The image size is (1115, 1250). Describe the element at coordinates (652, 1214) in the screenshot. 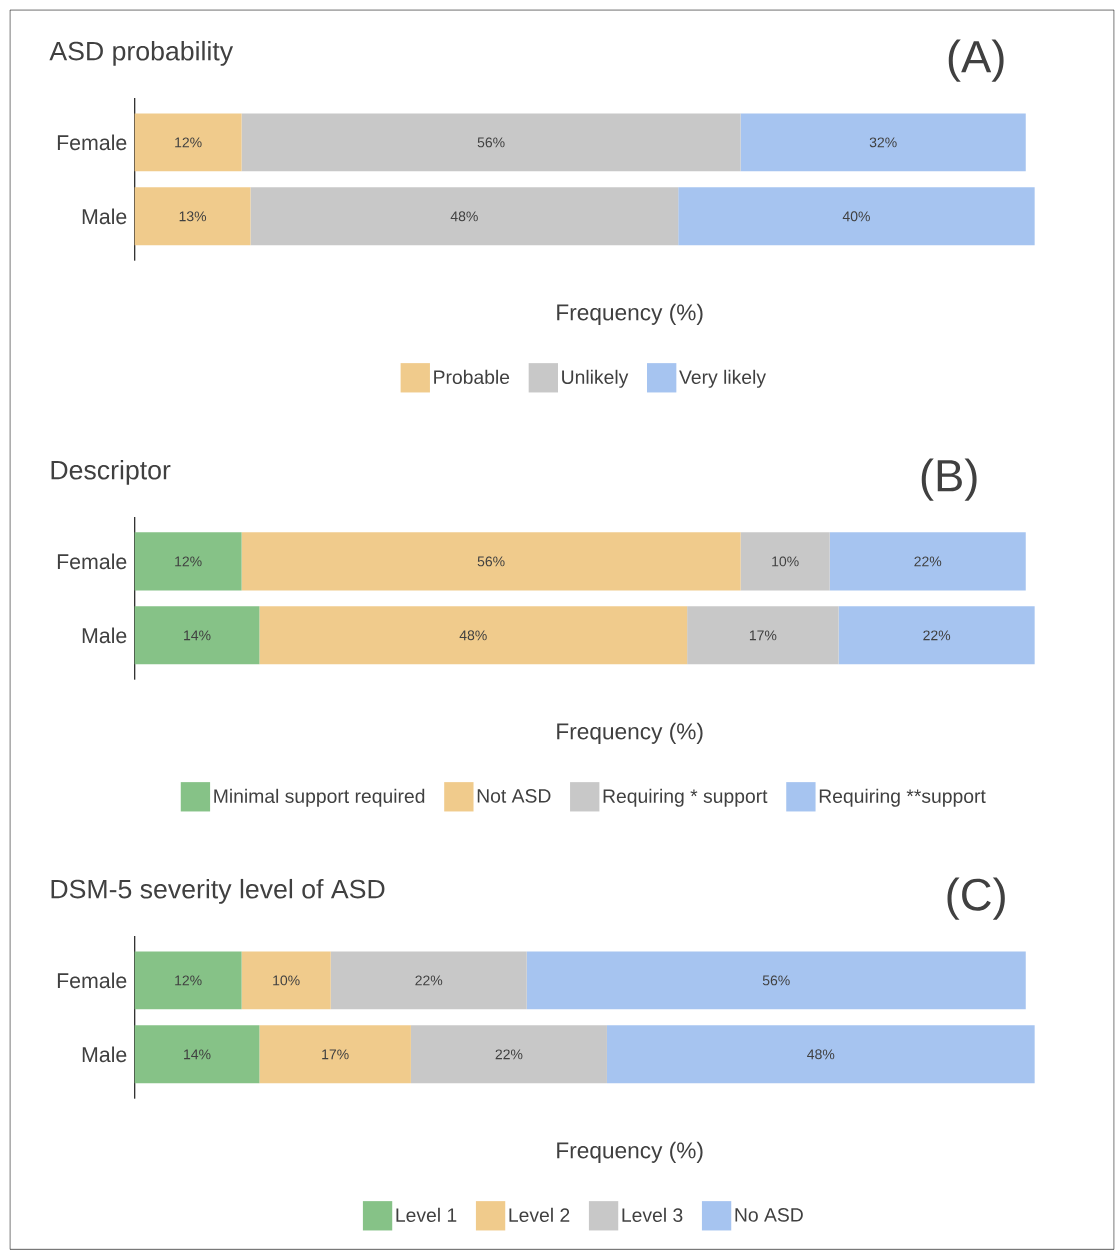

I see `legend-label: Level 3` at that location.